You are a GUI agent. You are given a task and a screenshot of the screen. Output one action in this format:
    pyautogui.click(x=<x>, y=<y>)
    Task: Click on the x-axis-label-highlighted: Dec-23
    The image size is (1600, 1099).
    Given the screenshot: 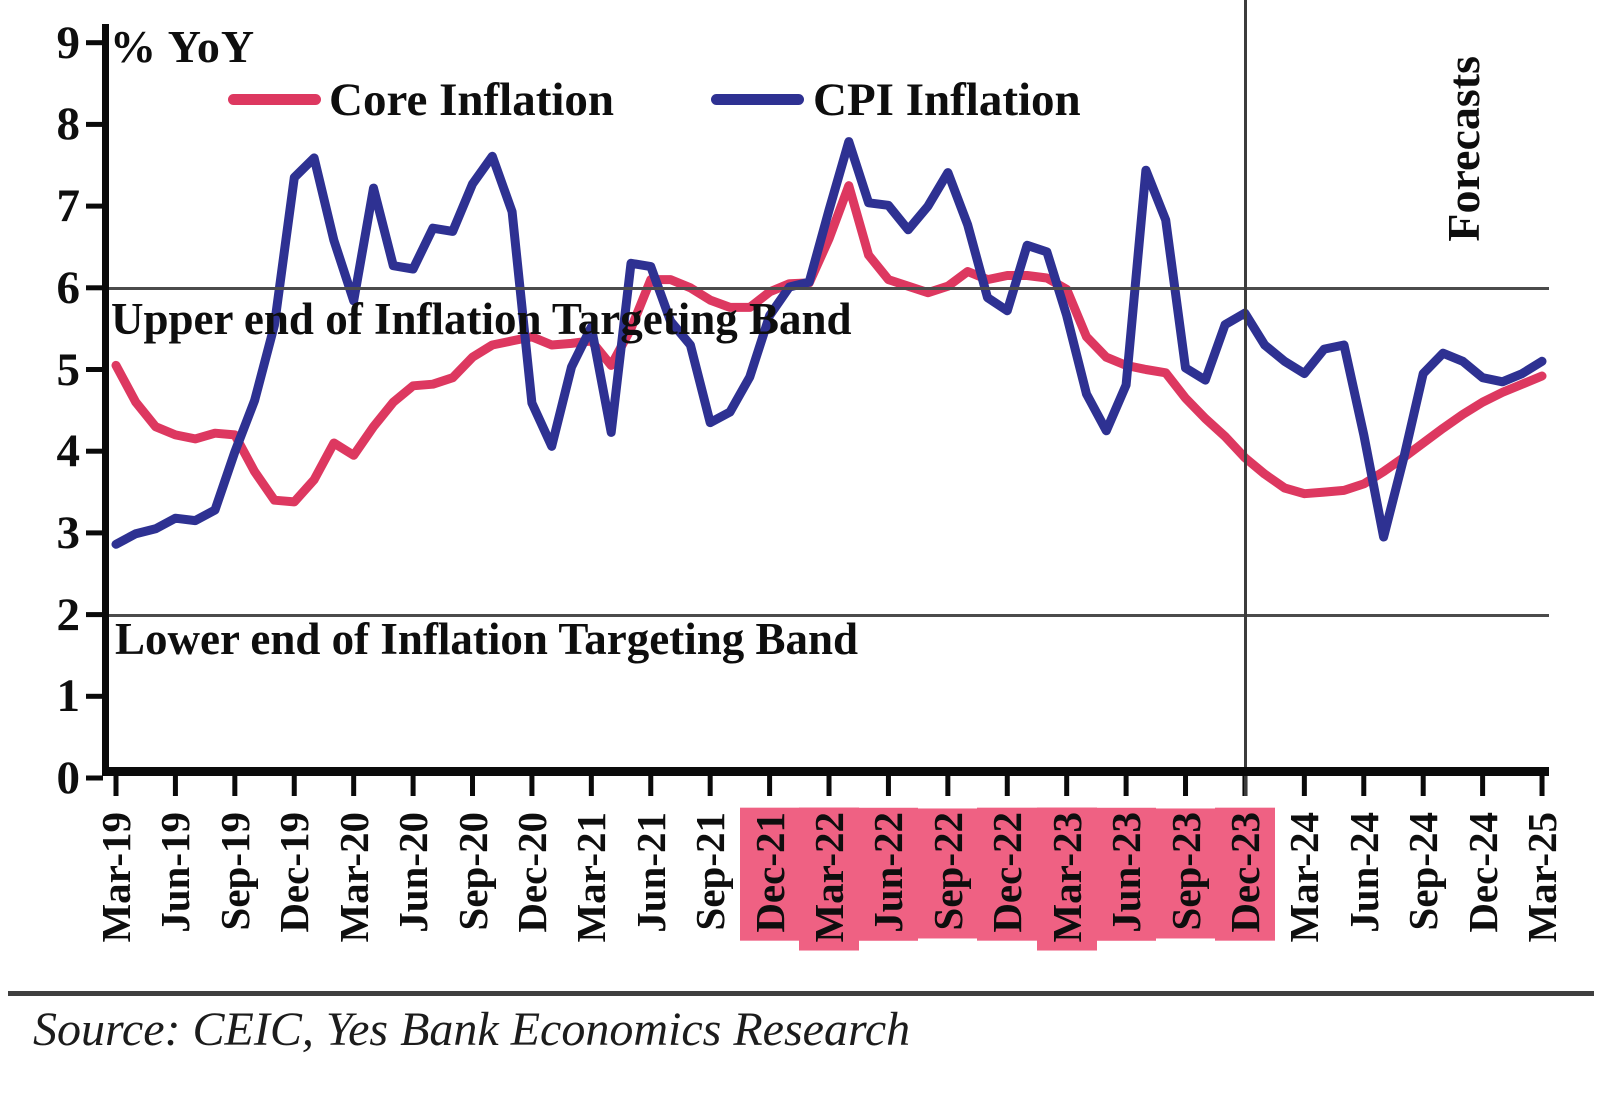 What is the action you would take?
    pyautogui.click(x=1244, y=874)
    